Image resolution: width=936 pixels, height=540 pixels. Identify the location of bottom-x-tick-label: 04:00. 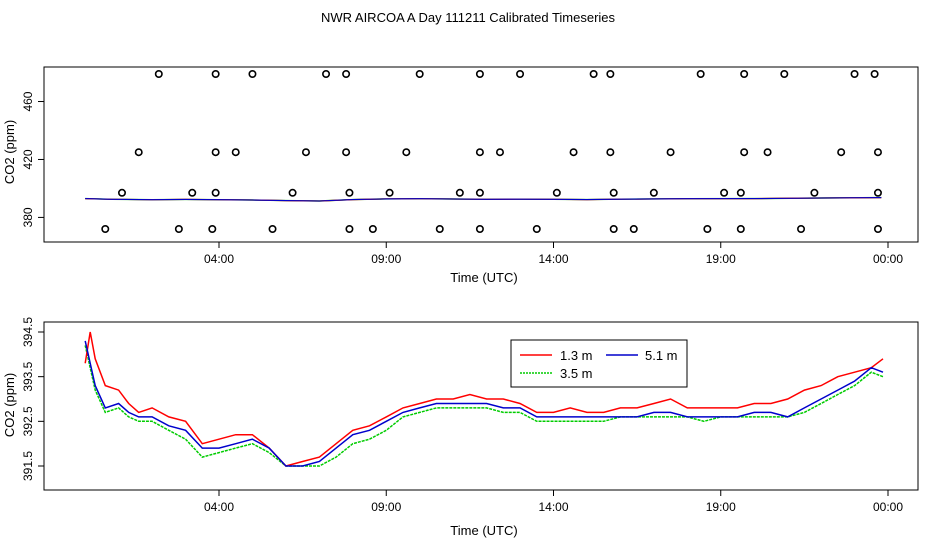
(219, 507).